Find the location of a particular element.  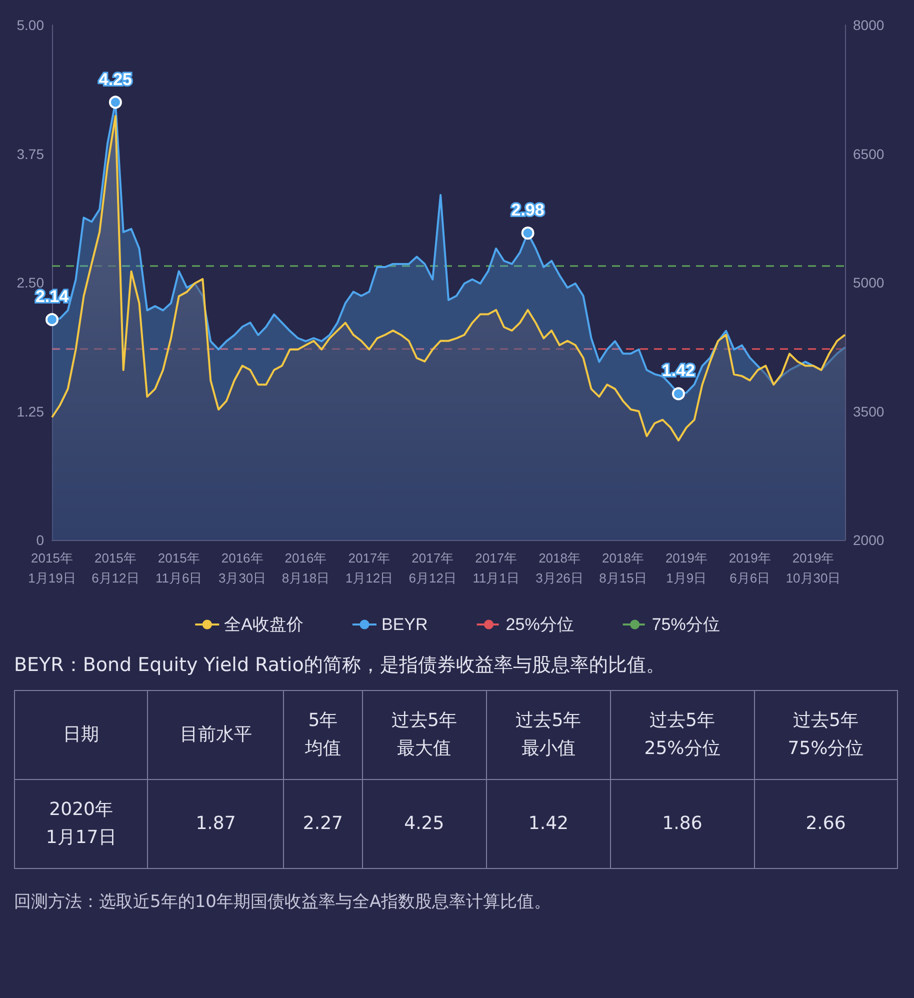

text: 过去5年最小值 is located at coordinates (548, 735).